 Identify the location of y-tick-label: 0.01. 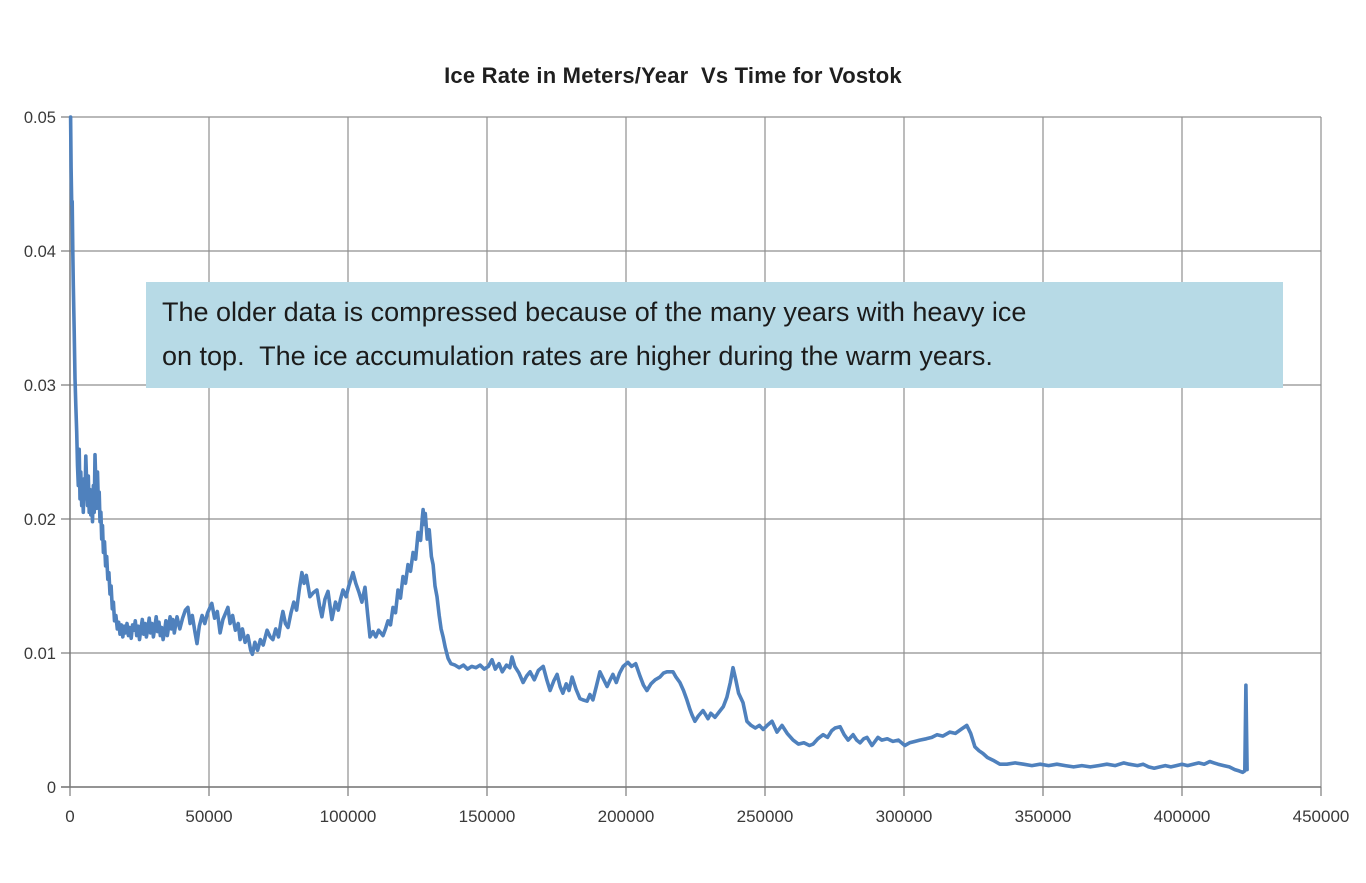
(40, 654).